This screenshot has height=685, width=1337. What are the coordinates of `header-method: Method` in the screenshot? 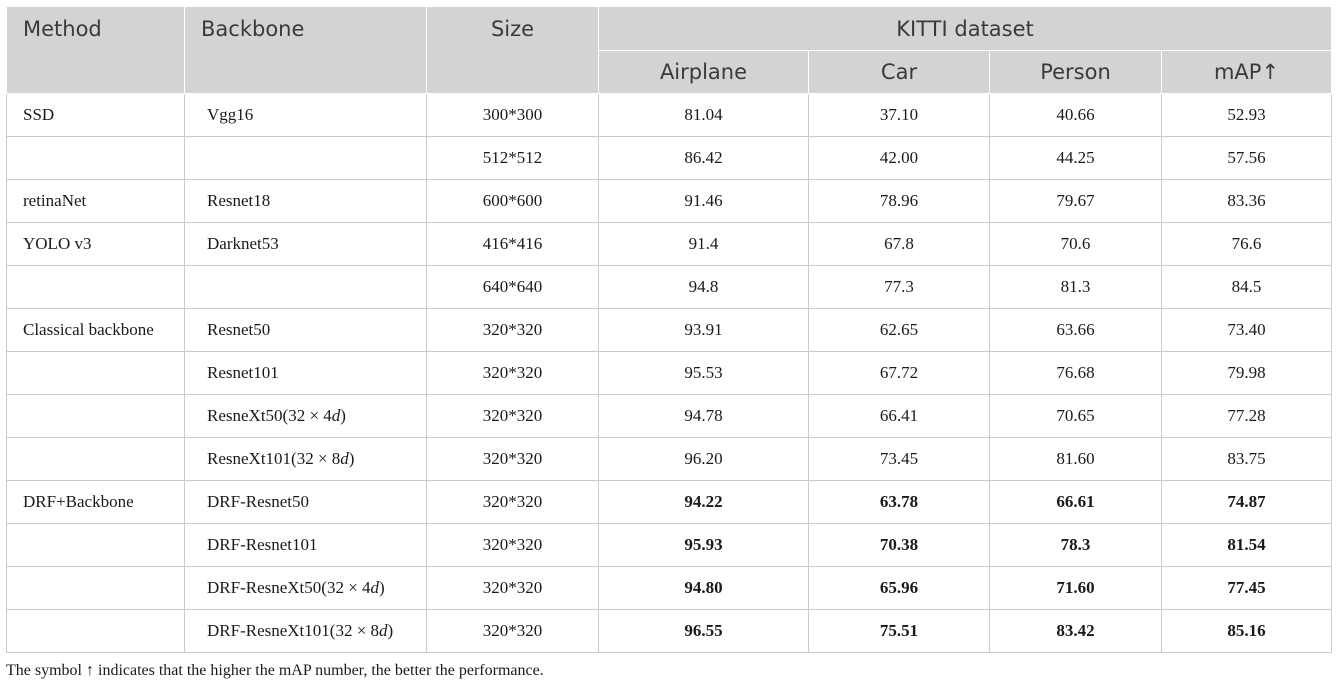 It's located at (95, 50).